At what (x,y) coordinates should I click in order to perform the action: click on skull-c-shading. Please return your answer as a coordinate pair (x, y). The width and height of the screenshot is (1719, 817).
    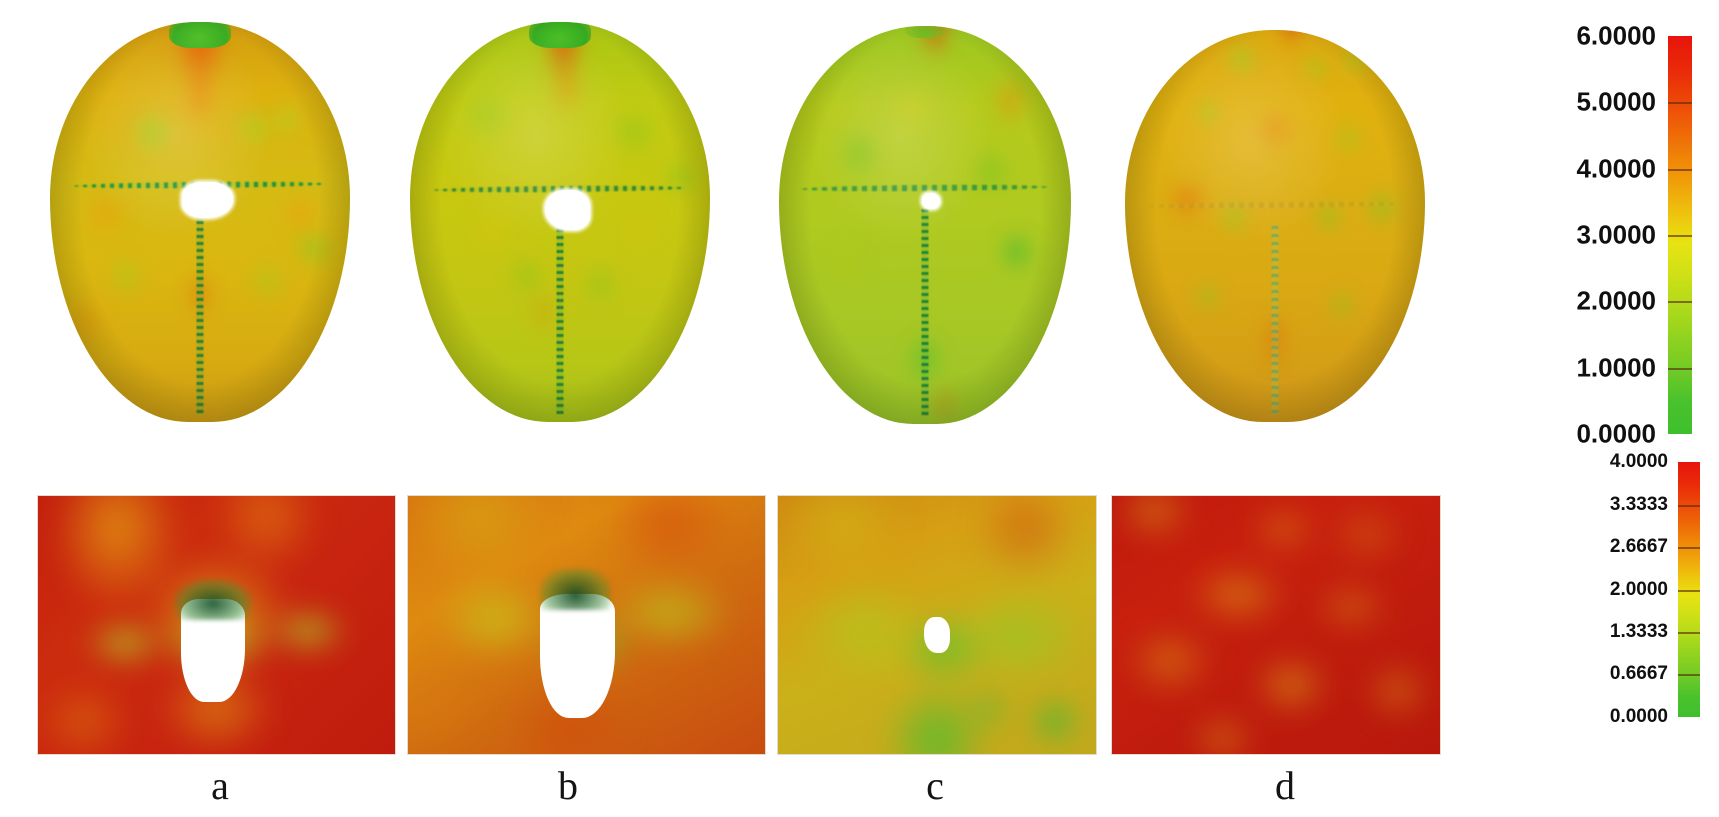
    Looking at the image, I should click on (925, 225).